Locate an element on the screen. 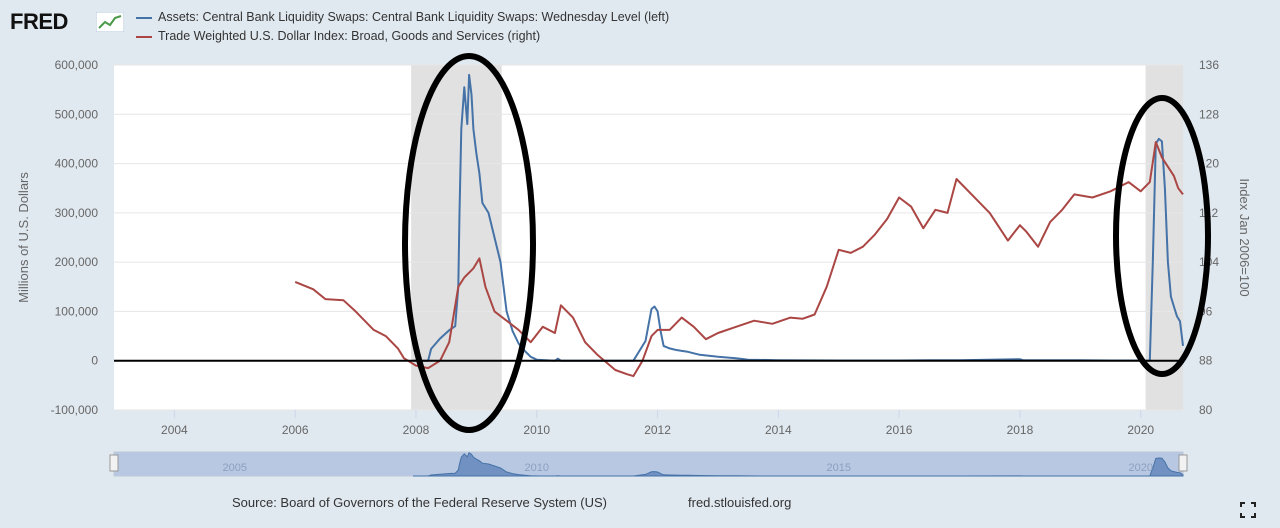 The height and width of the screenshot is (528, 1280). navigator-handle-left is located at coordinates (114, 463).